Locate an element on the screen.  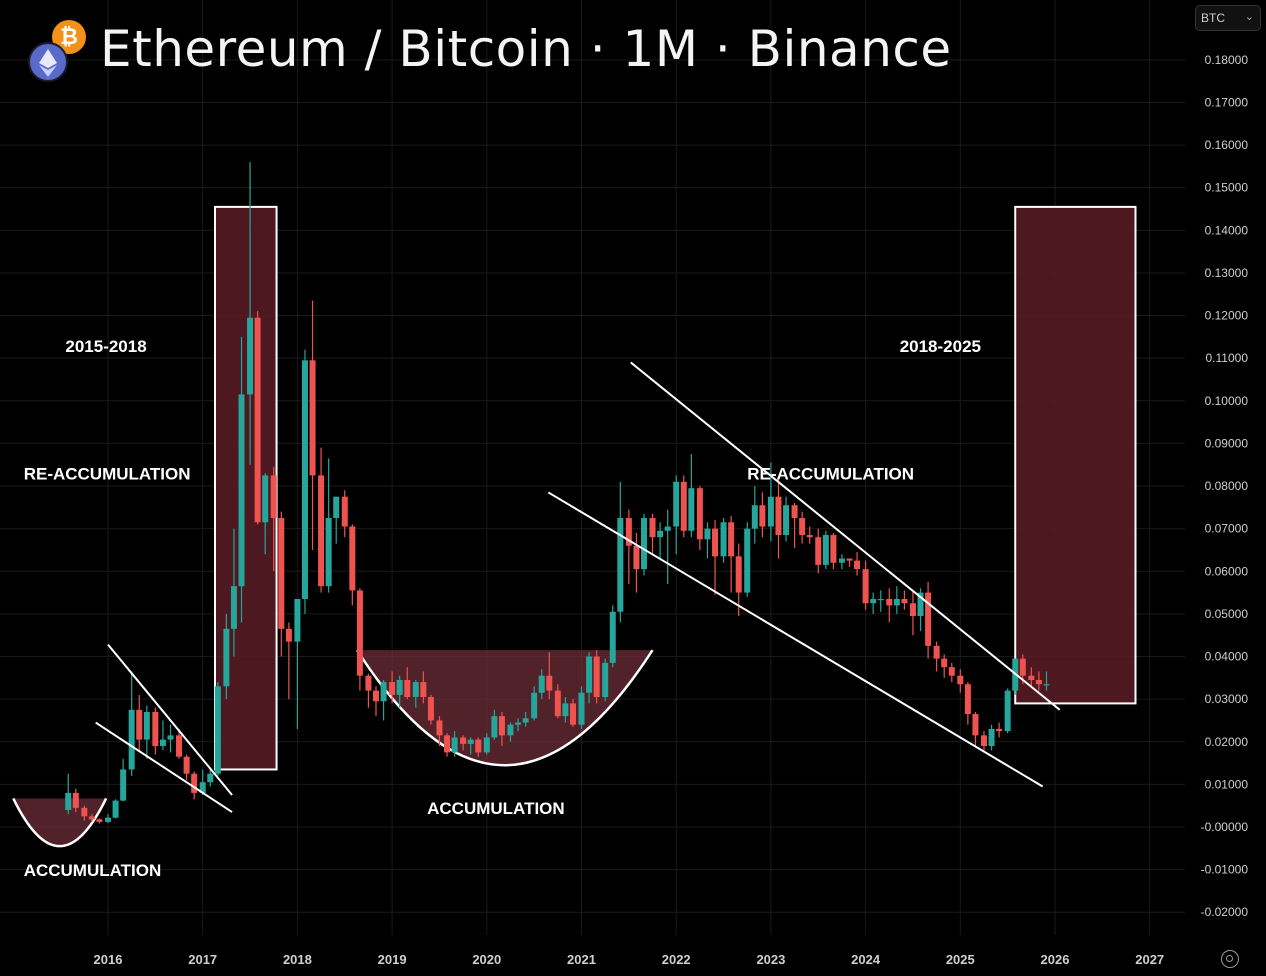
y-tick-label: 0.01000 is located at coordinates (1227, 784).